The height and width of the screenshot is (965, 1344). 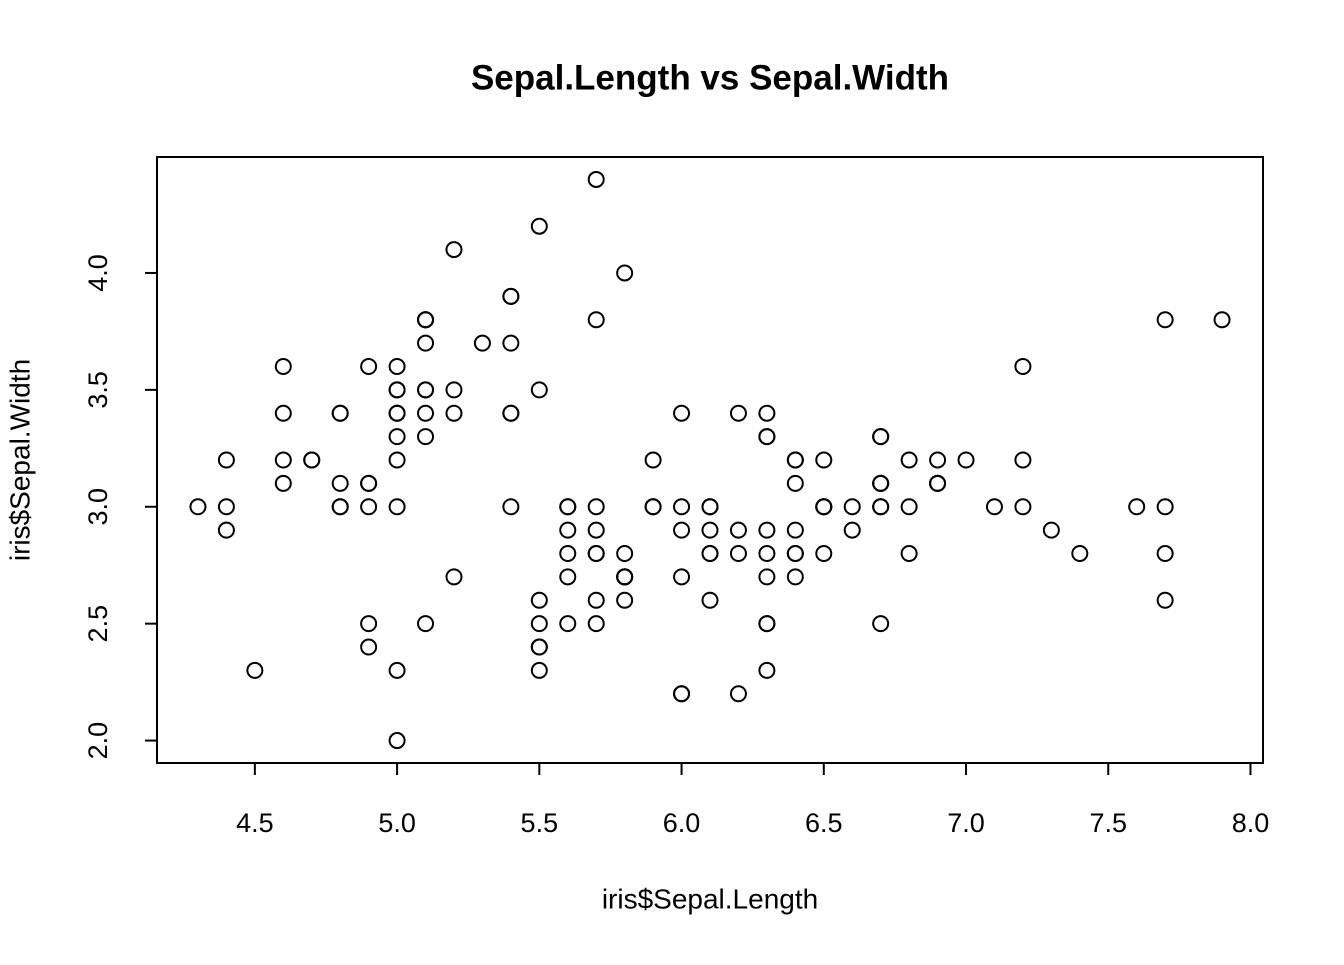 I want to click on y-tick-label: 2.5, so click(x=98, y=624).